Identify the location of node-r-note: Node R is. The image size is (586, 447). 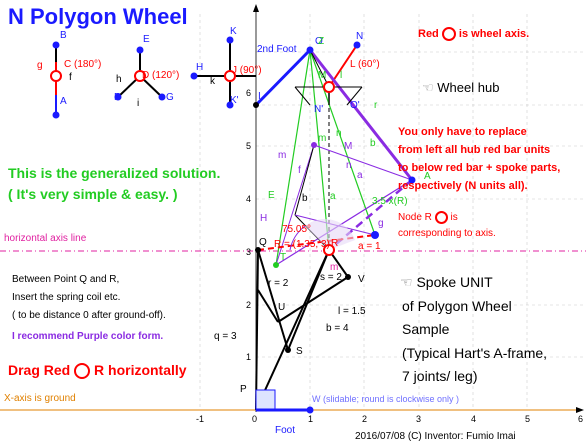
(428, 217).